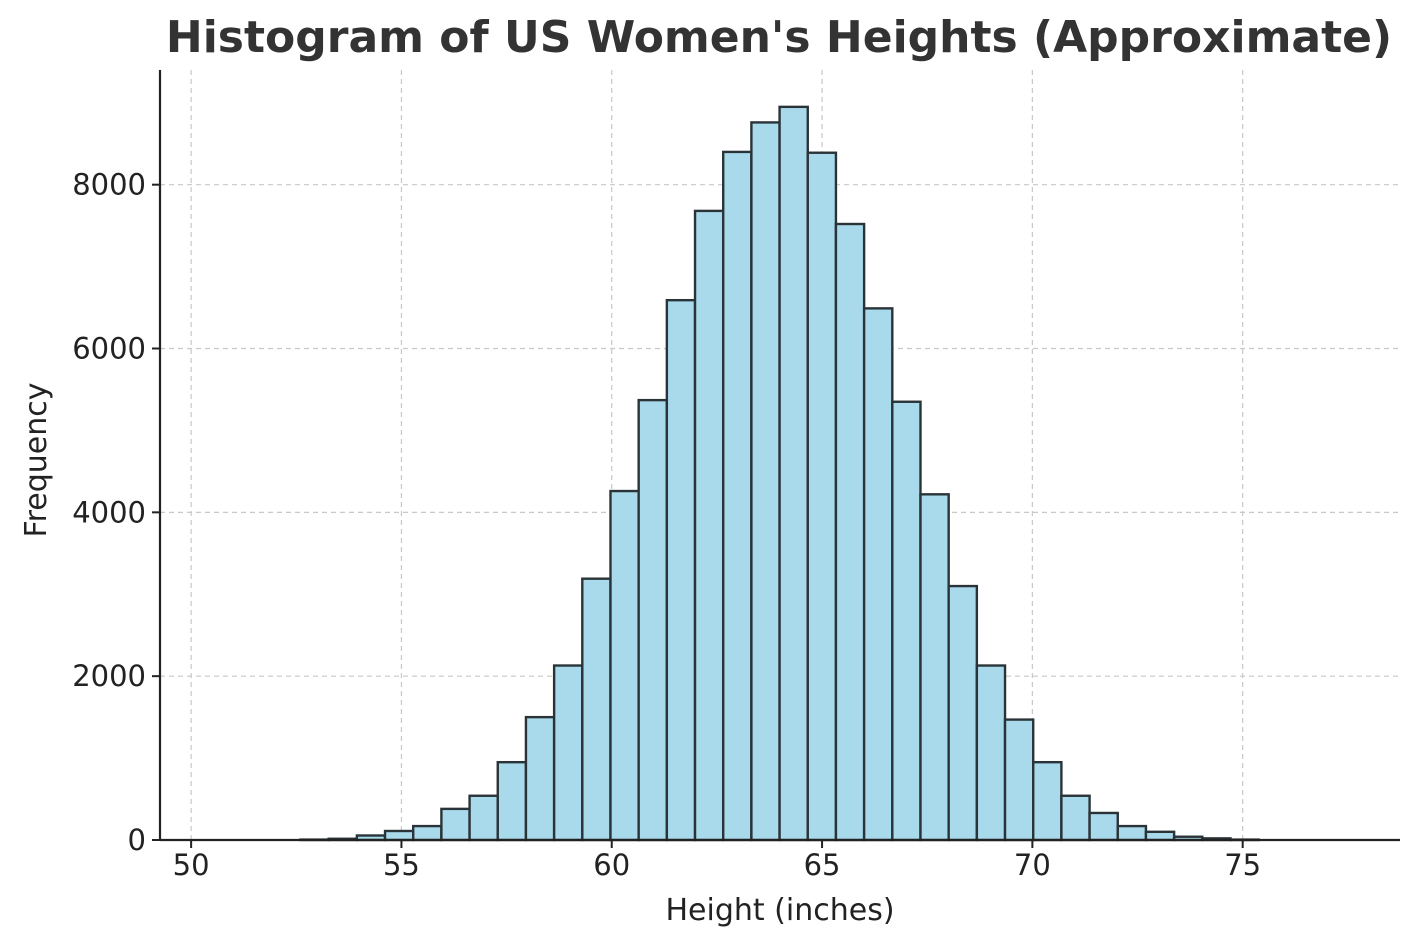 Image resolution: width=1418 pixels, height=947 pixels. What do you see at coordinates (109, 512) in the screenshot?
I see `y-tick-label: 4000` at bounding box center [109, 512].